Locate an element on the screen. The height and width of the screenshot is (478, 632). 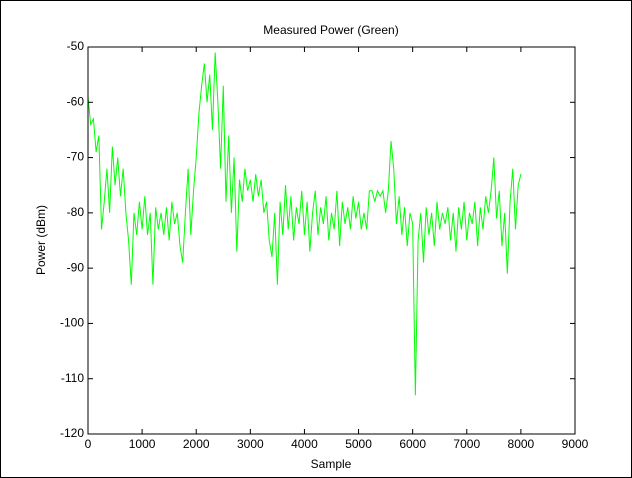
y-axis-label: Power (dBm) is located at coordinates (41, 240).